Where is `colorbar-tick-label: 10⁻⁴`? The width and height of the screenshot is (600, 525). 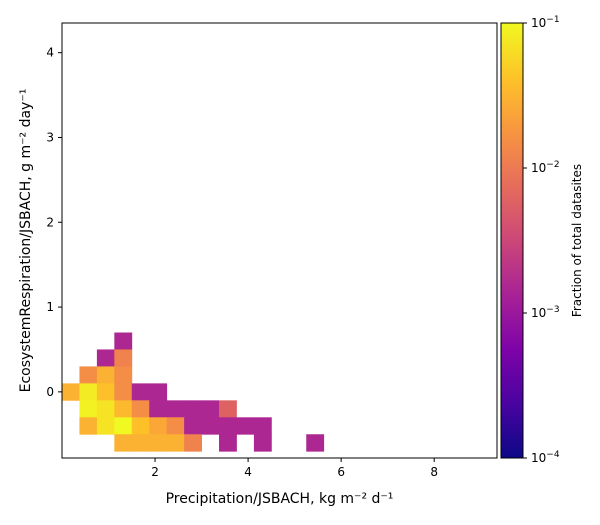 colorbar-tick-label: 10⁻⁴ is located at coordinates (545, 457).